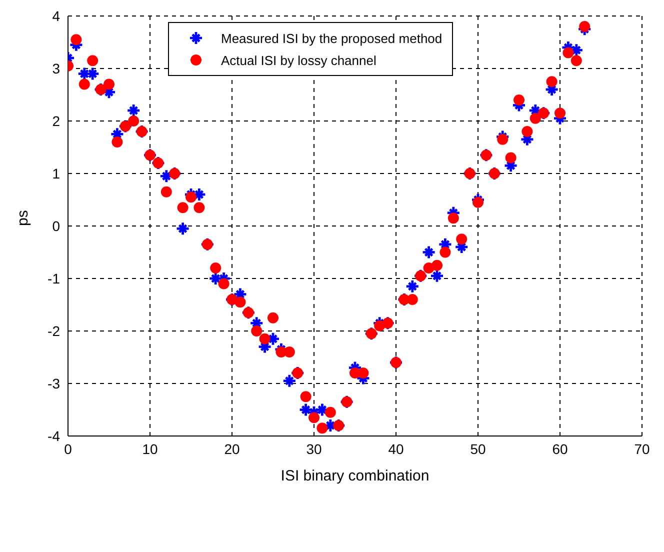 The image size is (664, 552). I want to click on y-axis-title: ps, so click(23, 218).